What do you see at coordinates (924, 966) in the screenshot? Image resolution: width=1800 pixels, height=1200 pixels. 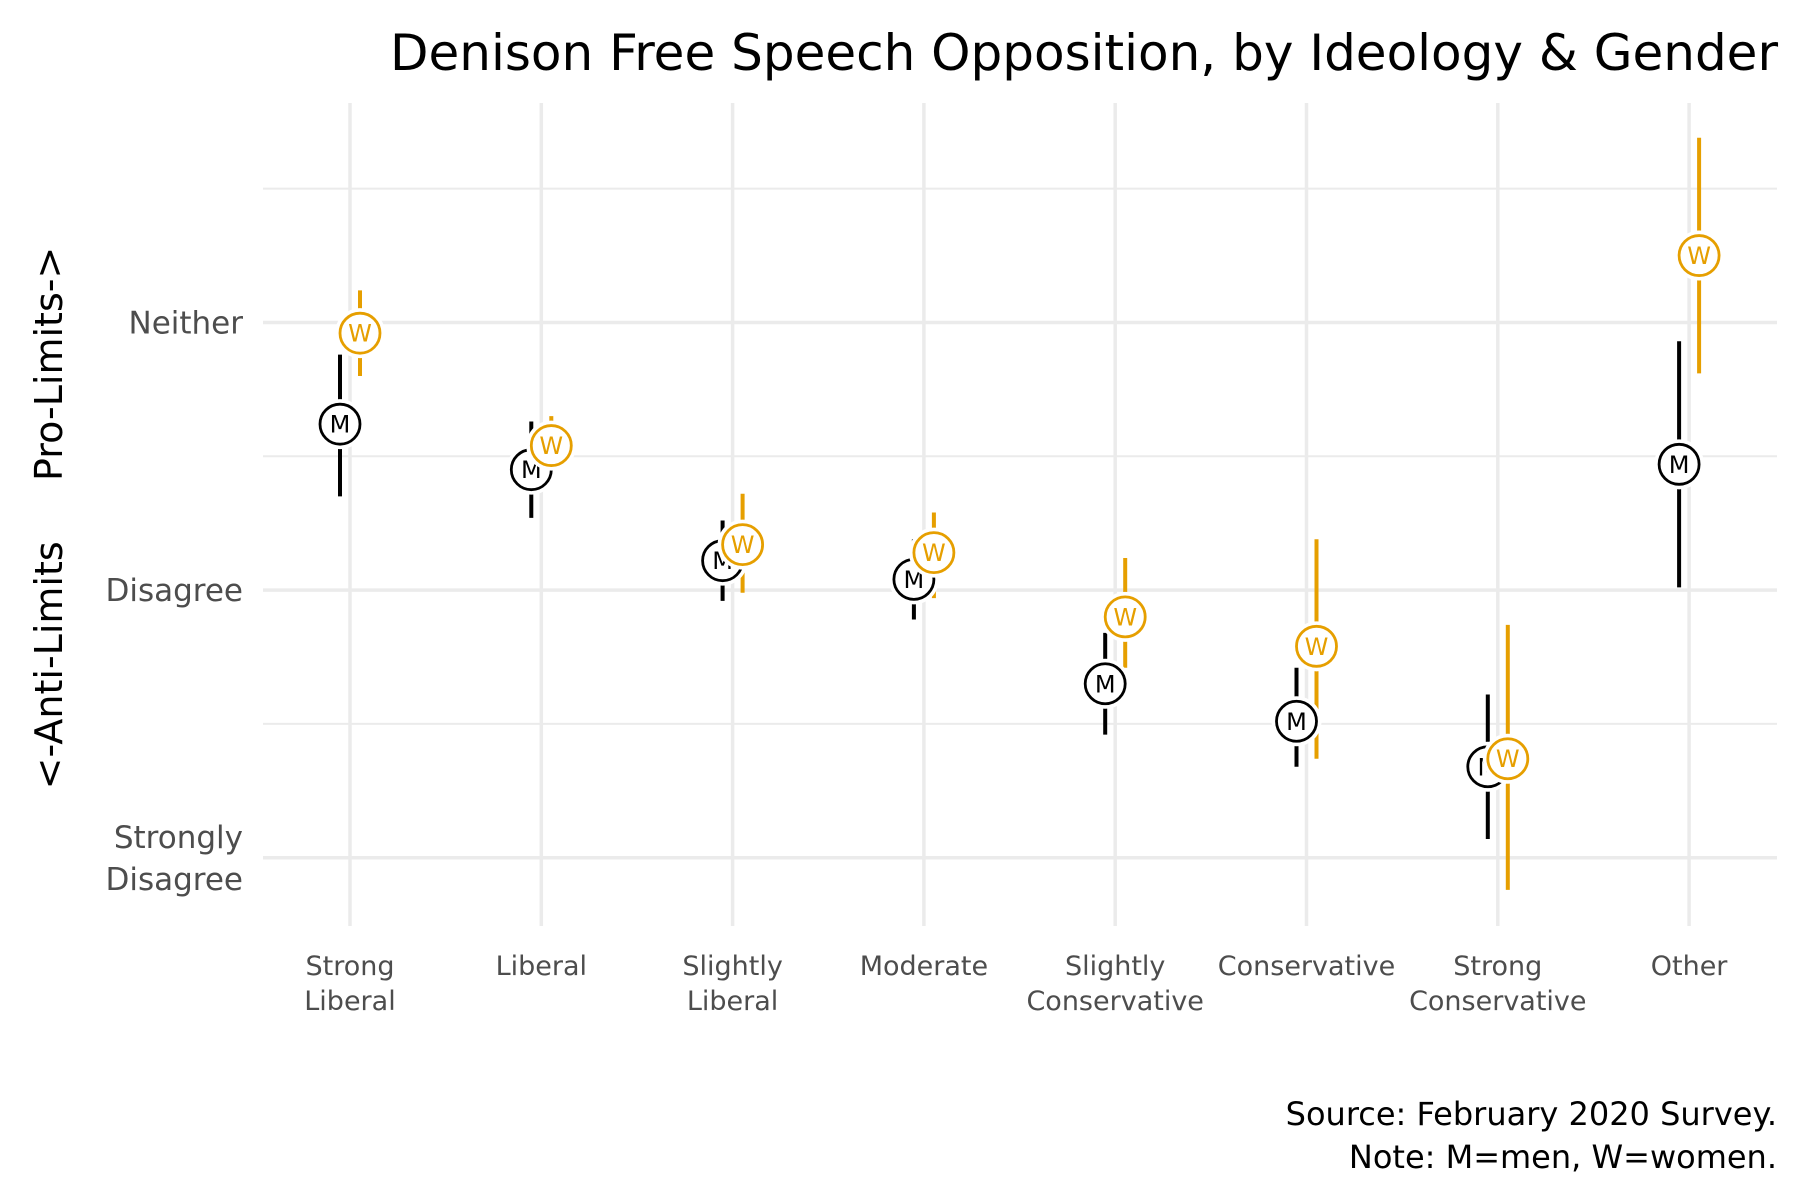 I see `x-tick-label: Moderate` at bounding box center [924, 966].